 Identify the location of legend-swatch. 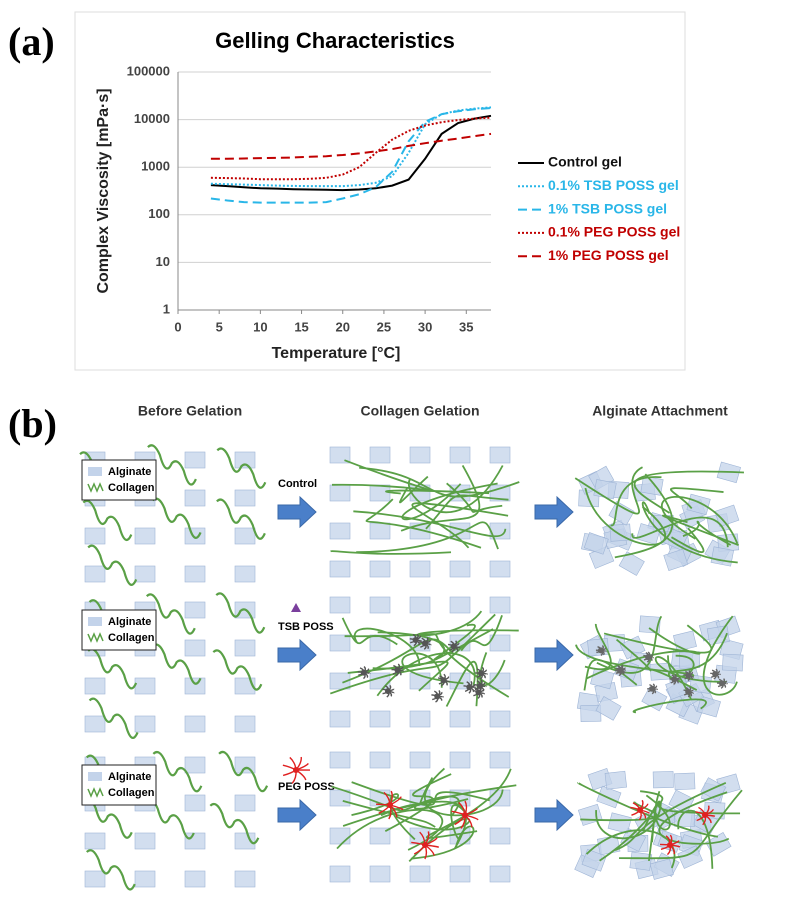
(95, 792).